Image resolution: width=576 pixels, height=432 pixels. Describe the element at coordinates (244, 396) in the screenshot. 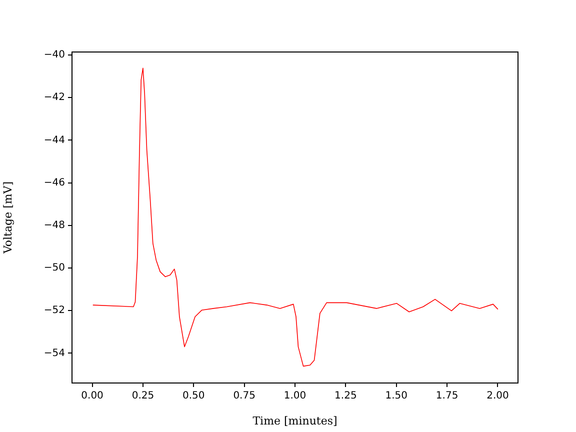

I see `x-tick-label: 0.75` at that location.